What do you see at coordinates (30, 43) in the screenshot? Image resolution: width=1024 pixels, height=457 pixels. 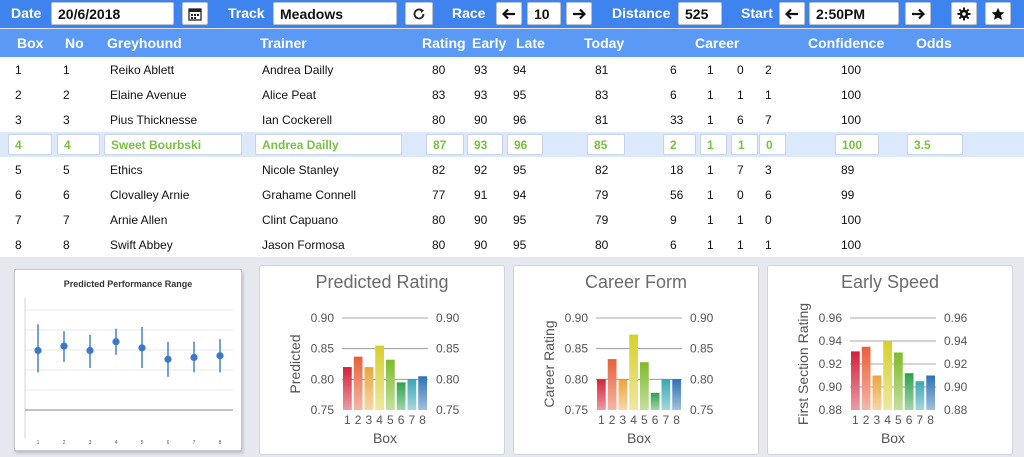 I see `header-box: Box` at bounding box center [30, 43].